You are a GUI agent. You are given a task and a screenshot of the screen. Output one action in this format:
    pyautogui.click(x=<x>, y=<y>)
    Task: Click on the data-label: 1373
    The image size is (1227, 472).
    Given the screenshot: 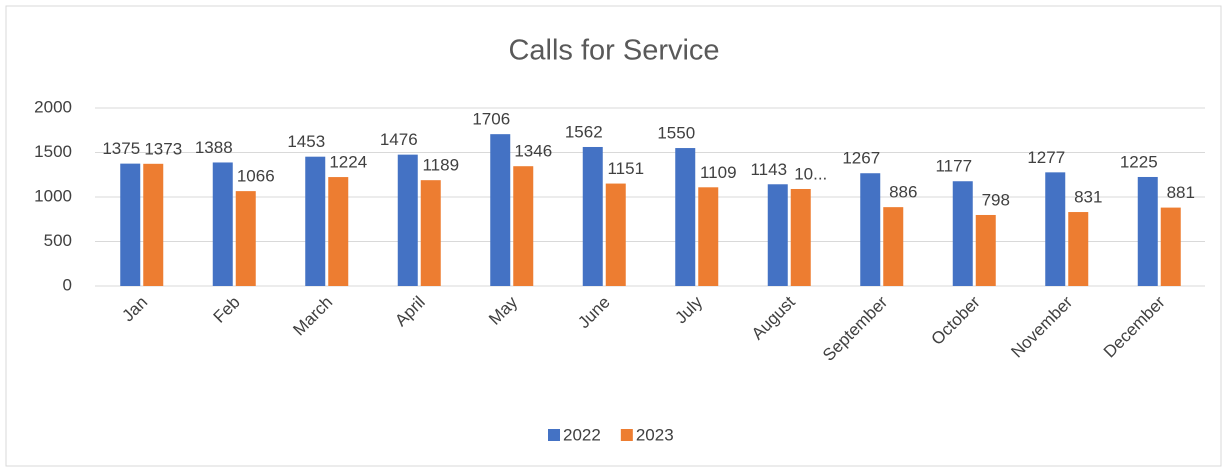 What is the action you would take?
    pyautogui.click(x=163, y=148)
    